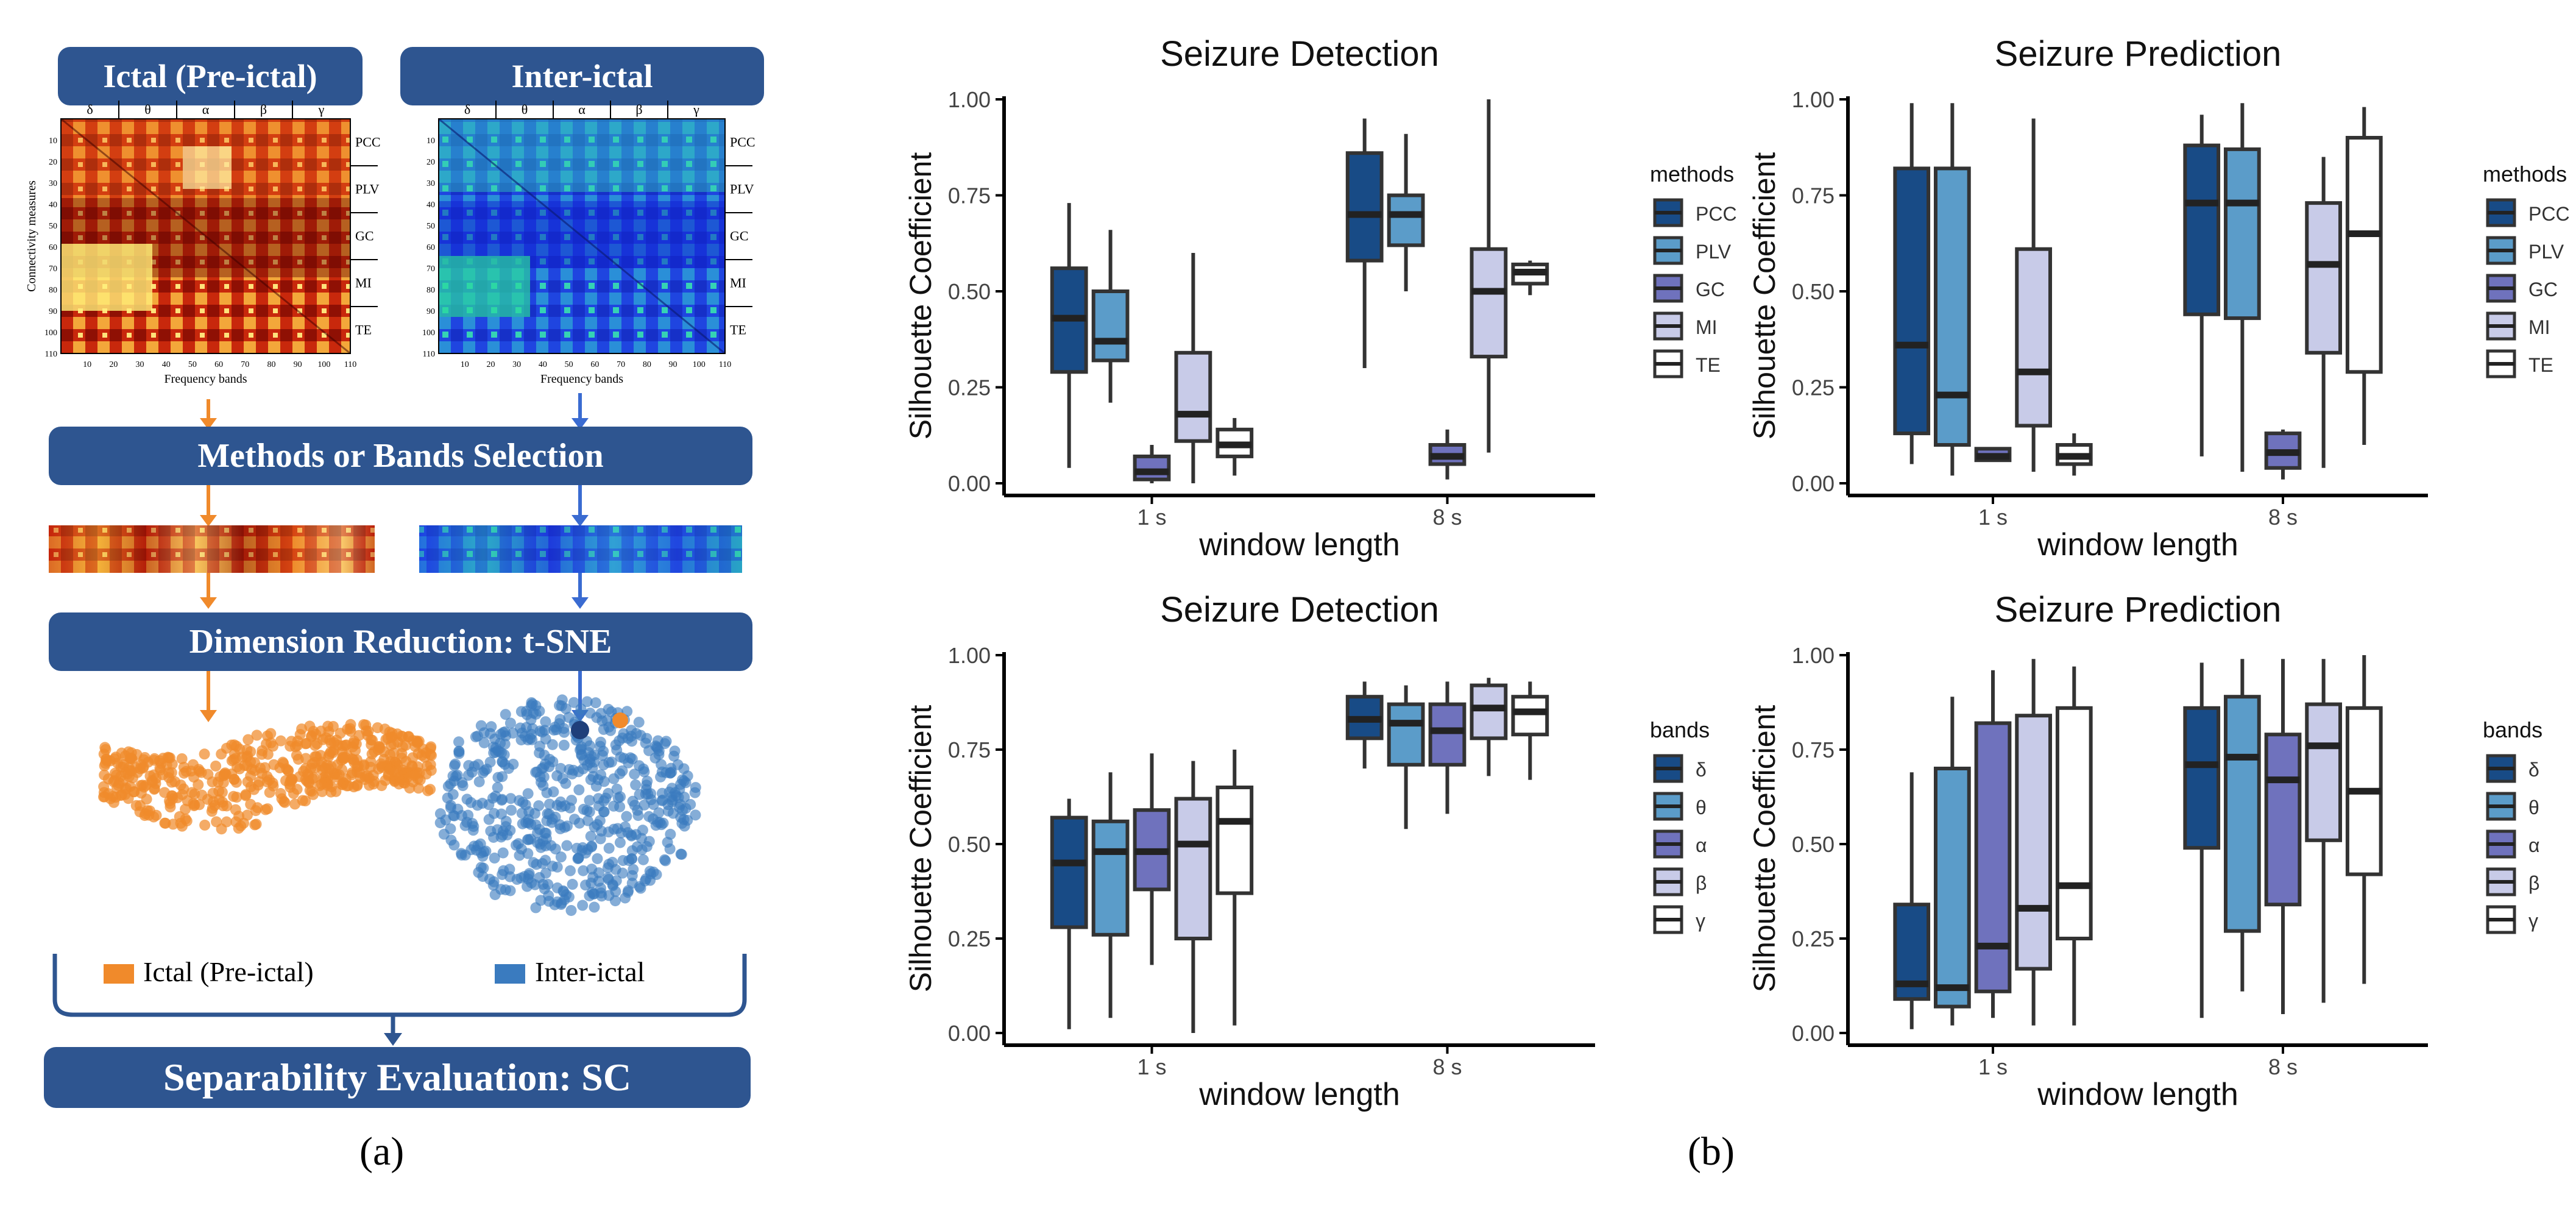 The height and width of the screenshot is (1214, 2576). I want to click on legend-label: GC, so click(1710, 289).